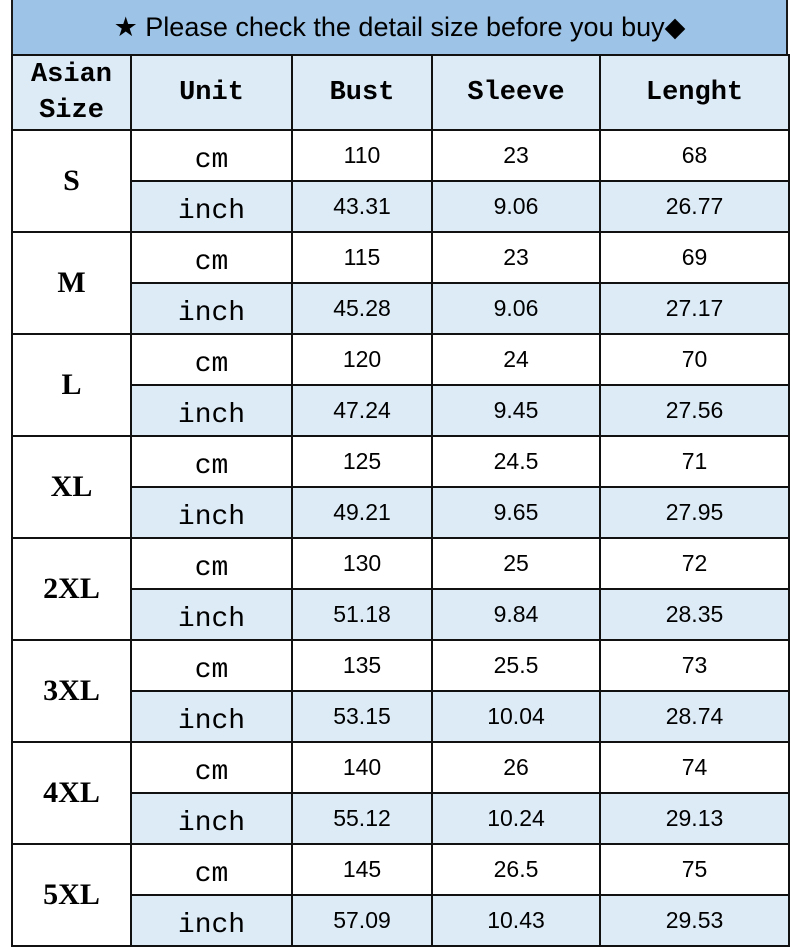  What do you see at coordinates (694, 155) in the screenshot?
I see `length-cell: 68` at bounding box center [694, 155].